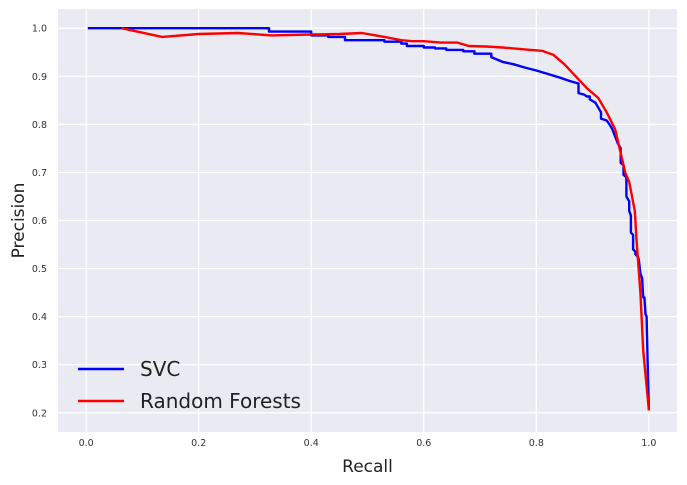 The height and width of the screenshot is (485, 687). Describe the element at coordinates (39, 269) in the screenshot. I see `y-tick-label: 0.5` at that location.